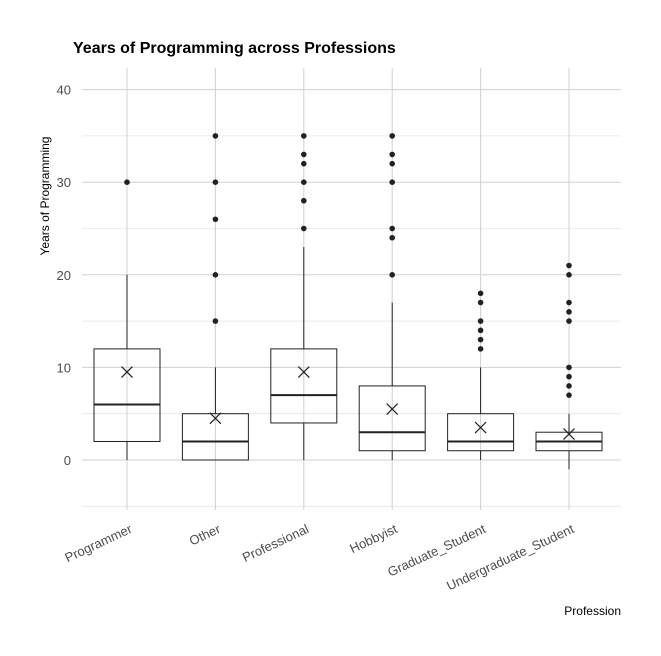 The height and width of the screenshot is (656, 661). I want to click on x-tick-label: Hobbyist, so click(373, 538).